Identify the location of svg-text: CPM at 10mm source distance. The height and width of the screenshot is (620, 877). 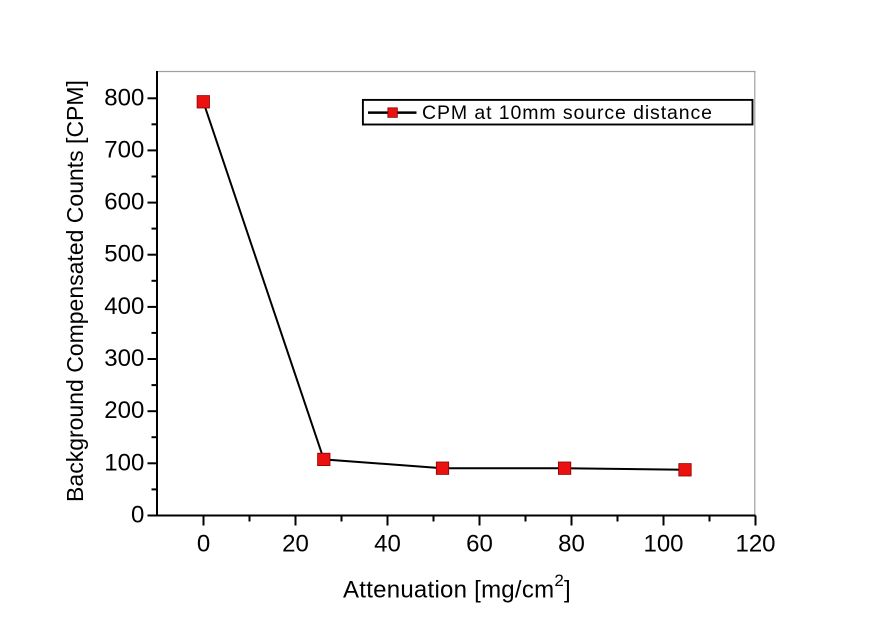
(567, 113).